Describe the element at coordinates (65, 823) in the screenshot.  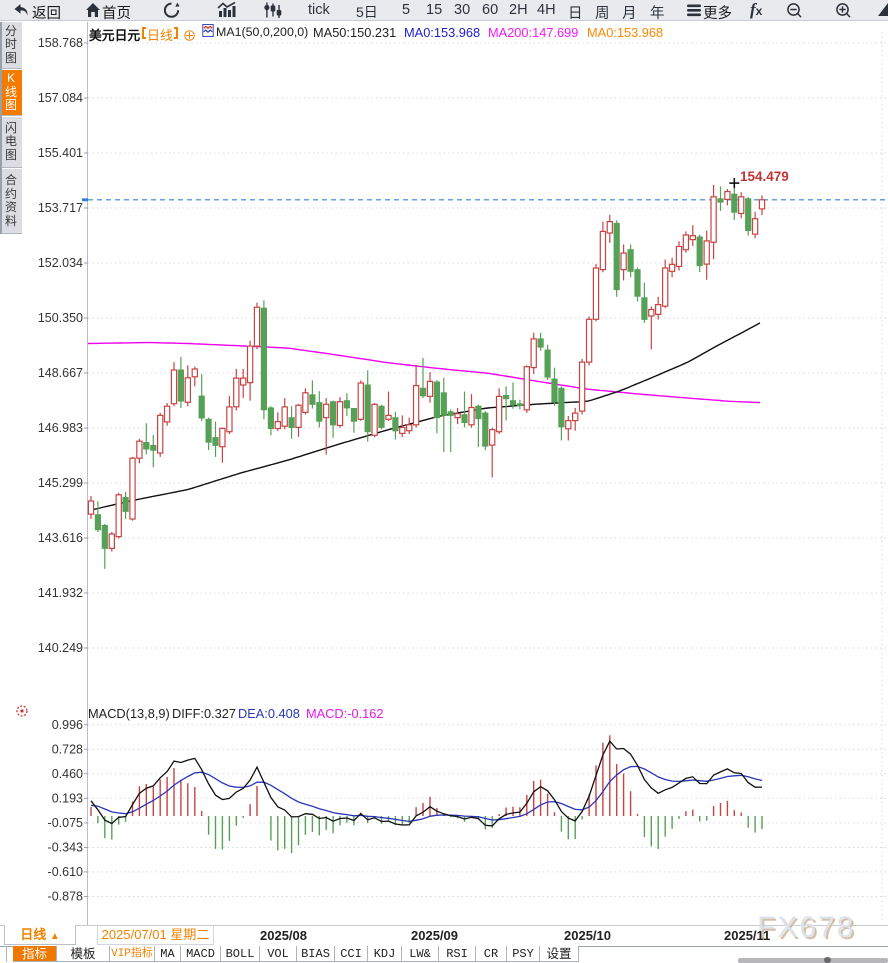
I see `svg-text: -0.075` at that location.